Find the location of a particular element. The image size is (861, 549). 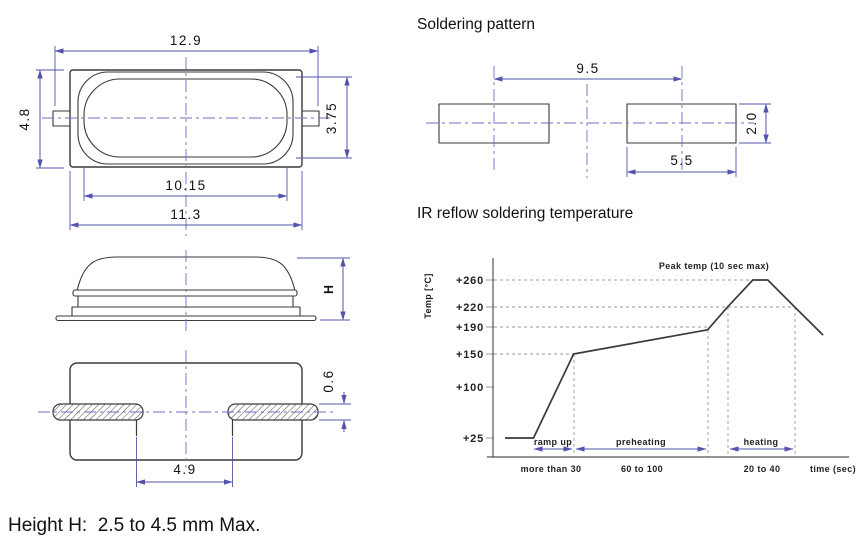

duration-heating: 20 to 40 is located at coordinates (762, 469).